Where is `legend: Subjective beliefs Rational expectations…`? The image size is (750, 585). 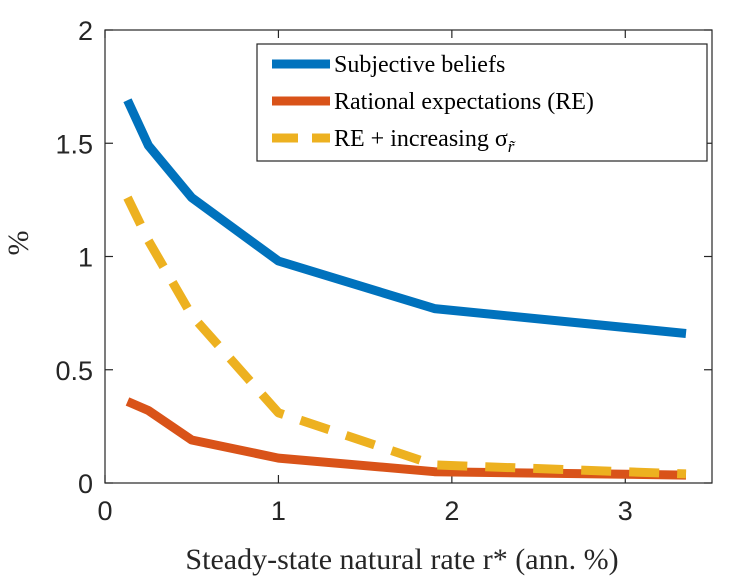
legend: Subjective beliefs Rational expectations… is located at coordinates (482, 102).